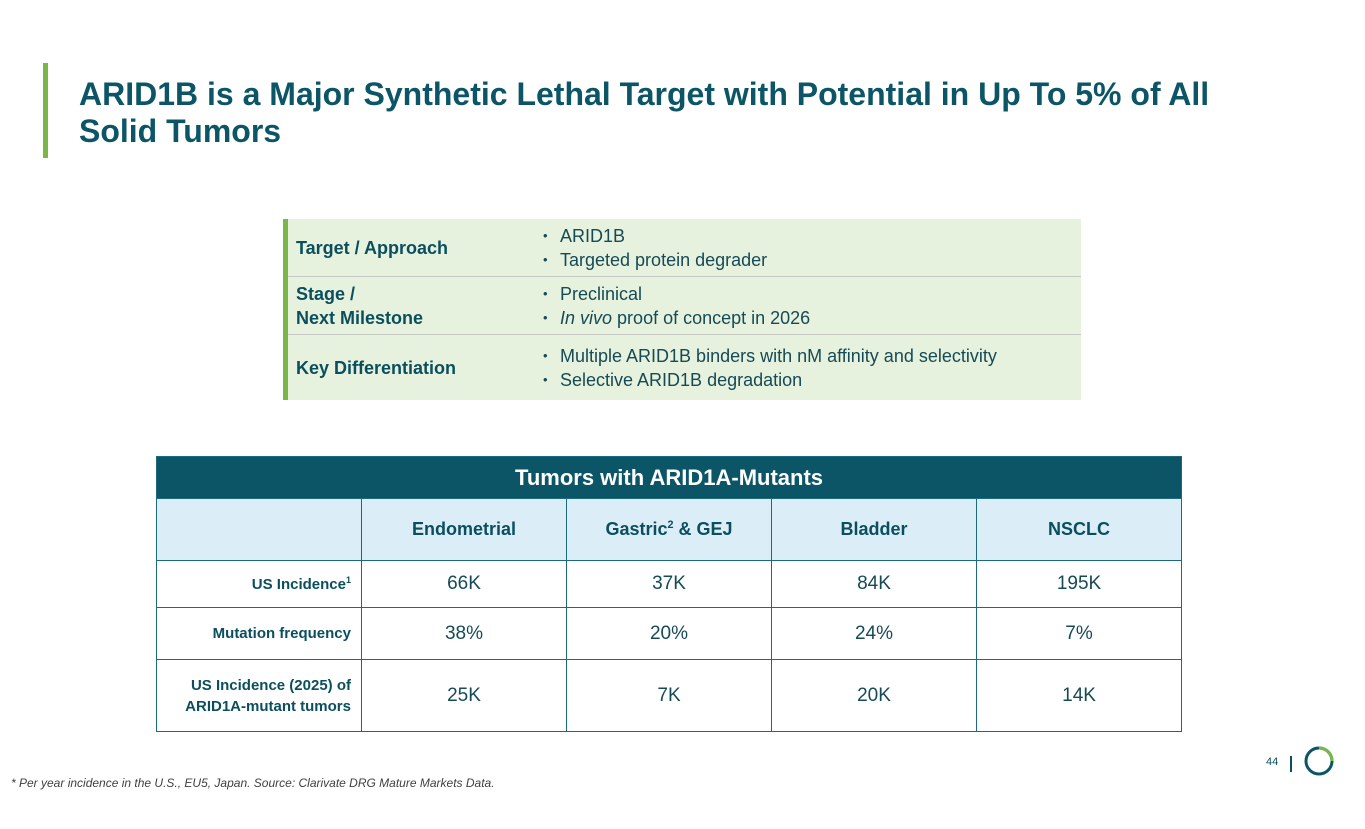  Describe the element at coordinates (1079, 529) in the screenshot. I see `column-header: NSCLC` at that location.